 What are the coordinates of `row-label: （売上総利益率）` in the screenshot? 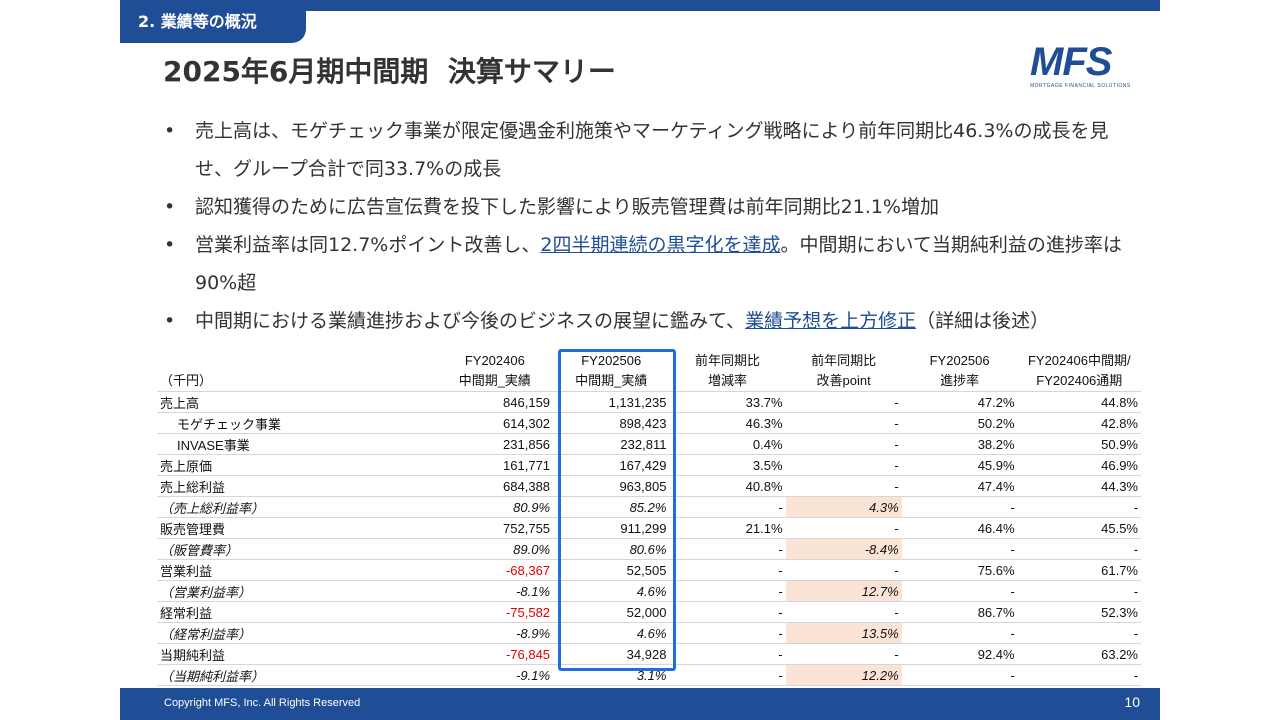 It's located at (297, 507).